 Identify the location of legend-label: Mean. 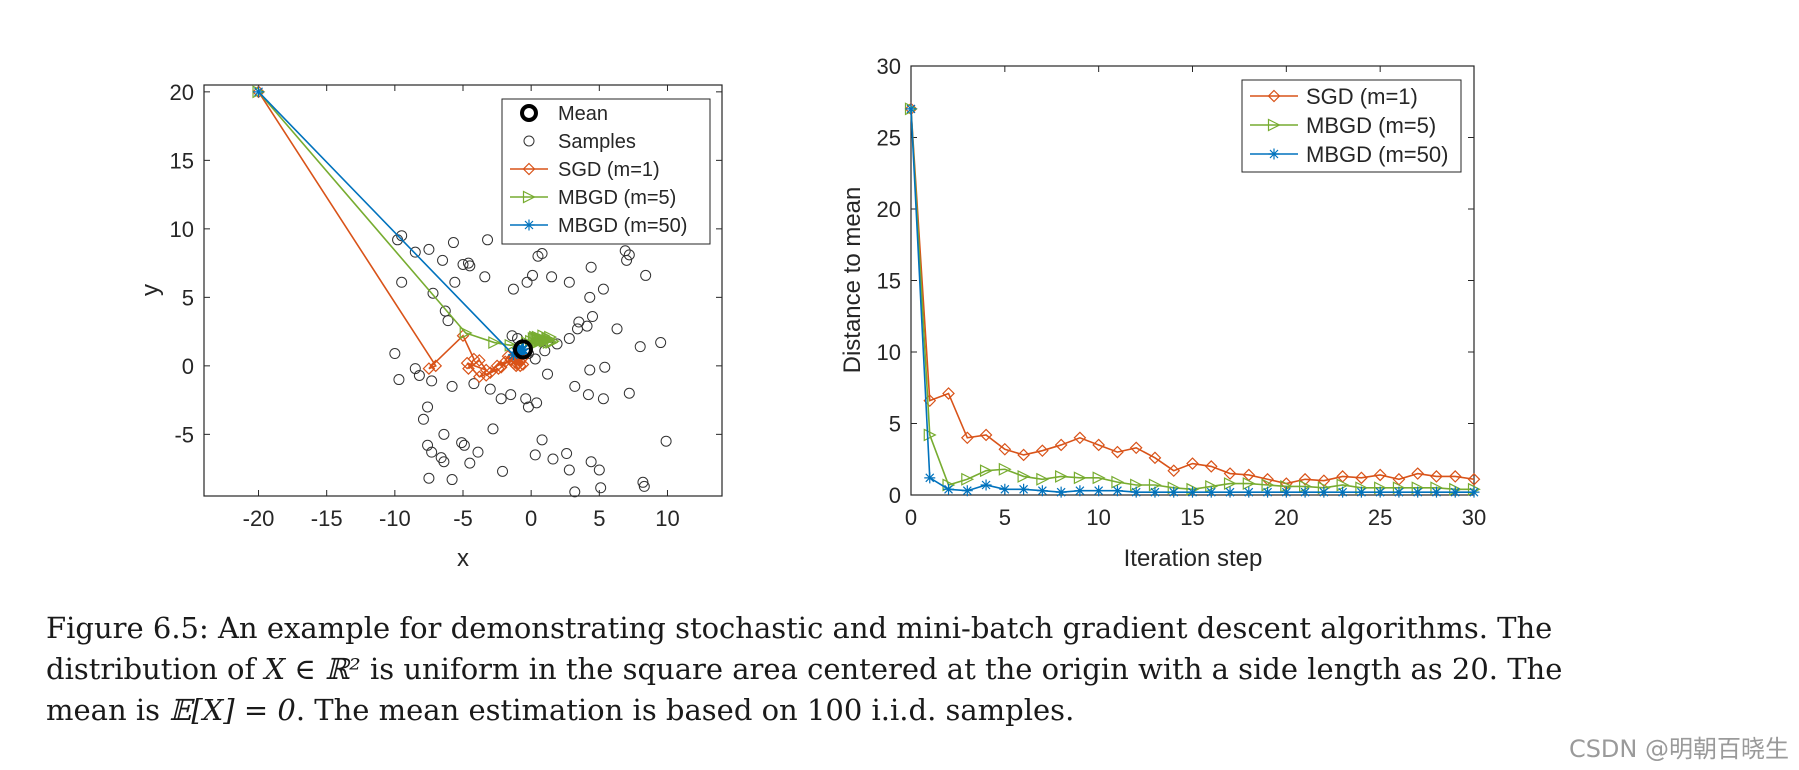
(583, 114).